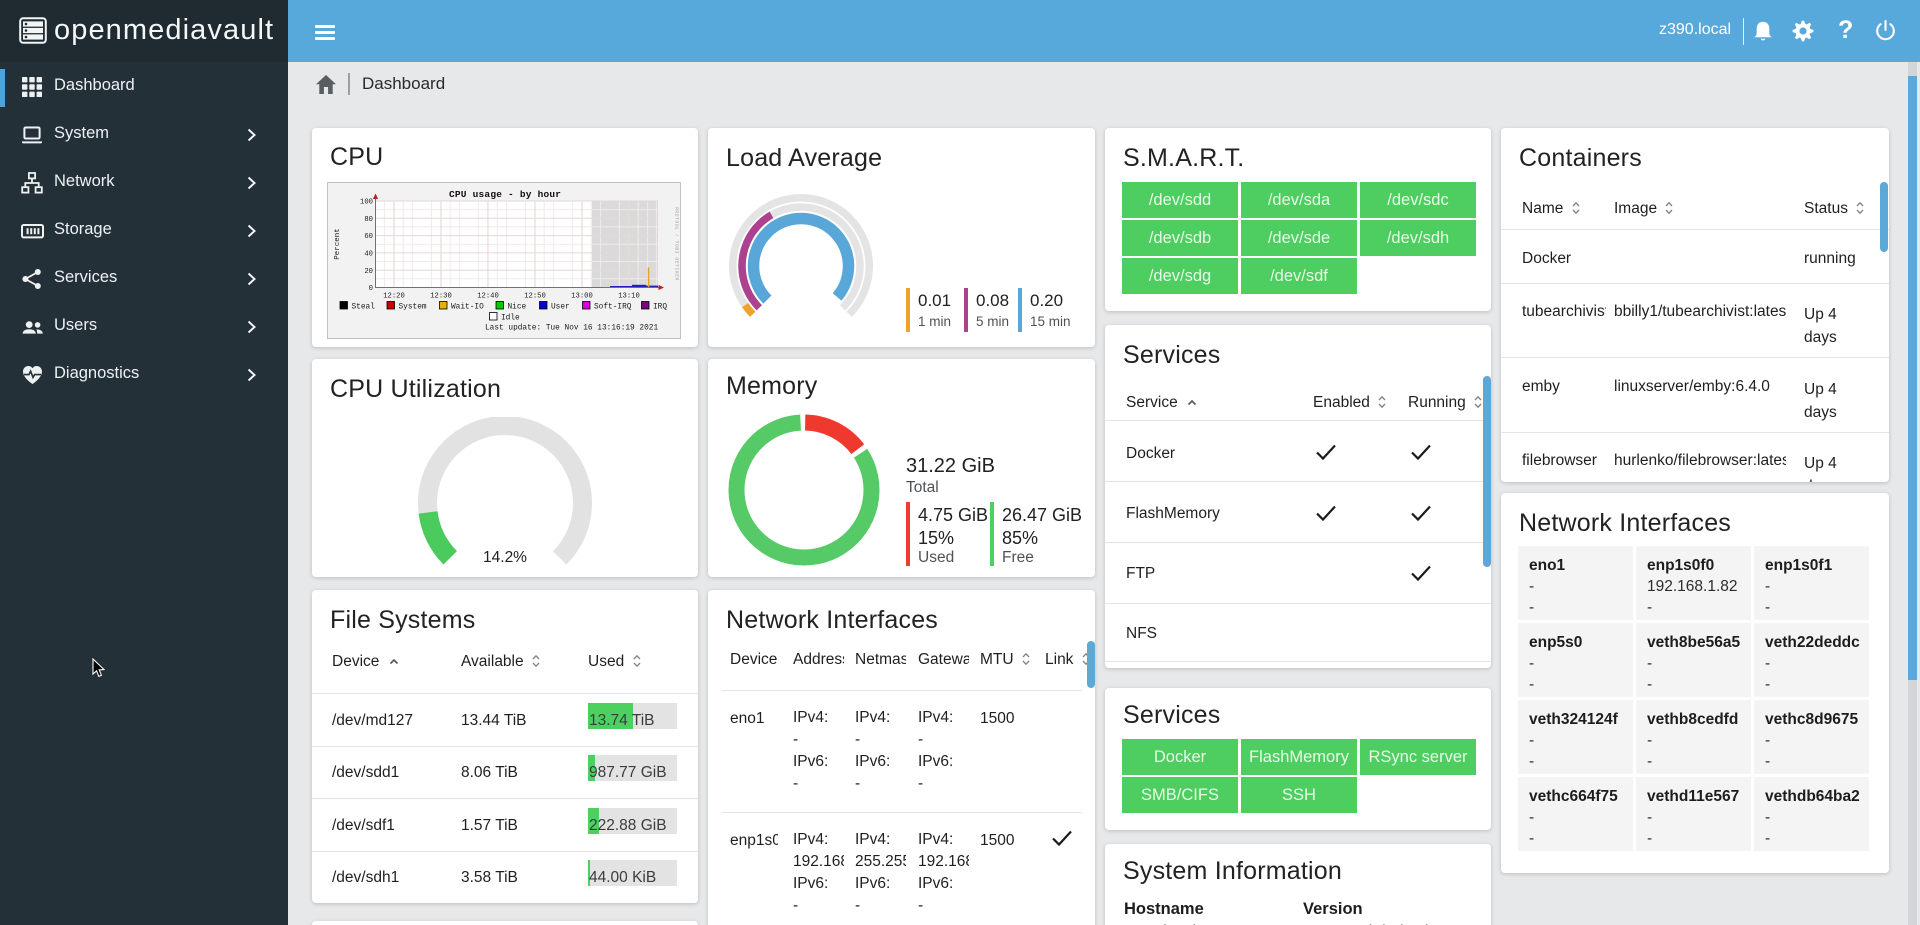 The image size is (1920, 925). I want to click on svg-text:Last update: Tue Nov 16 13:16:: Last update: Tue Nov 16 13:16:19 2021, so click(571, 329).